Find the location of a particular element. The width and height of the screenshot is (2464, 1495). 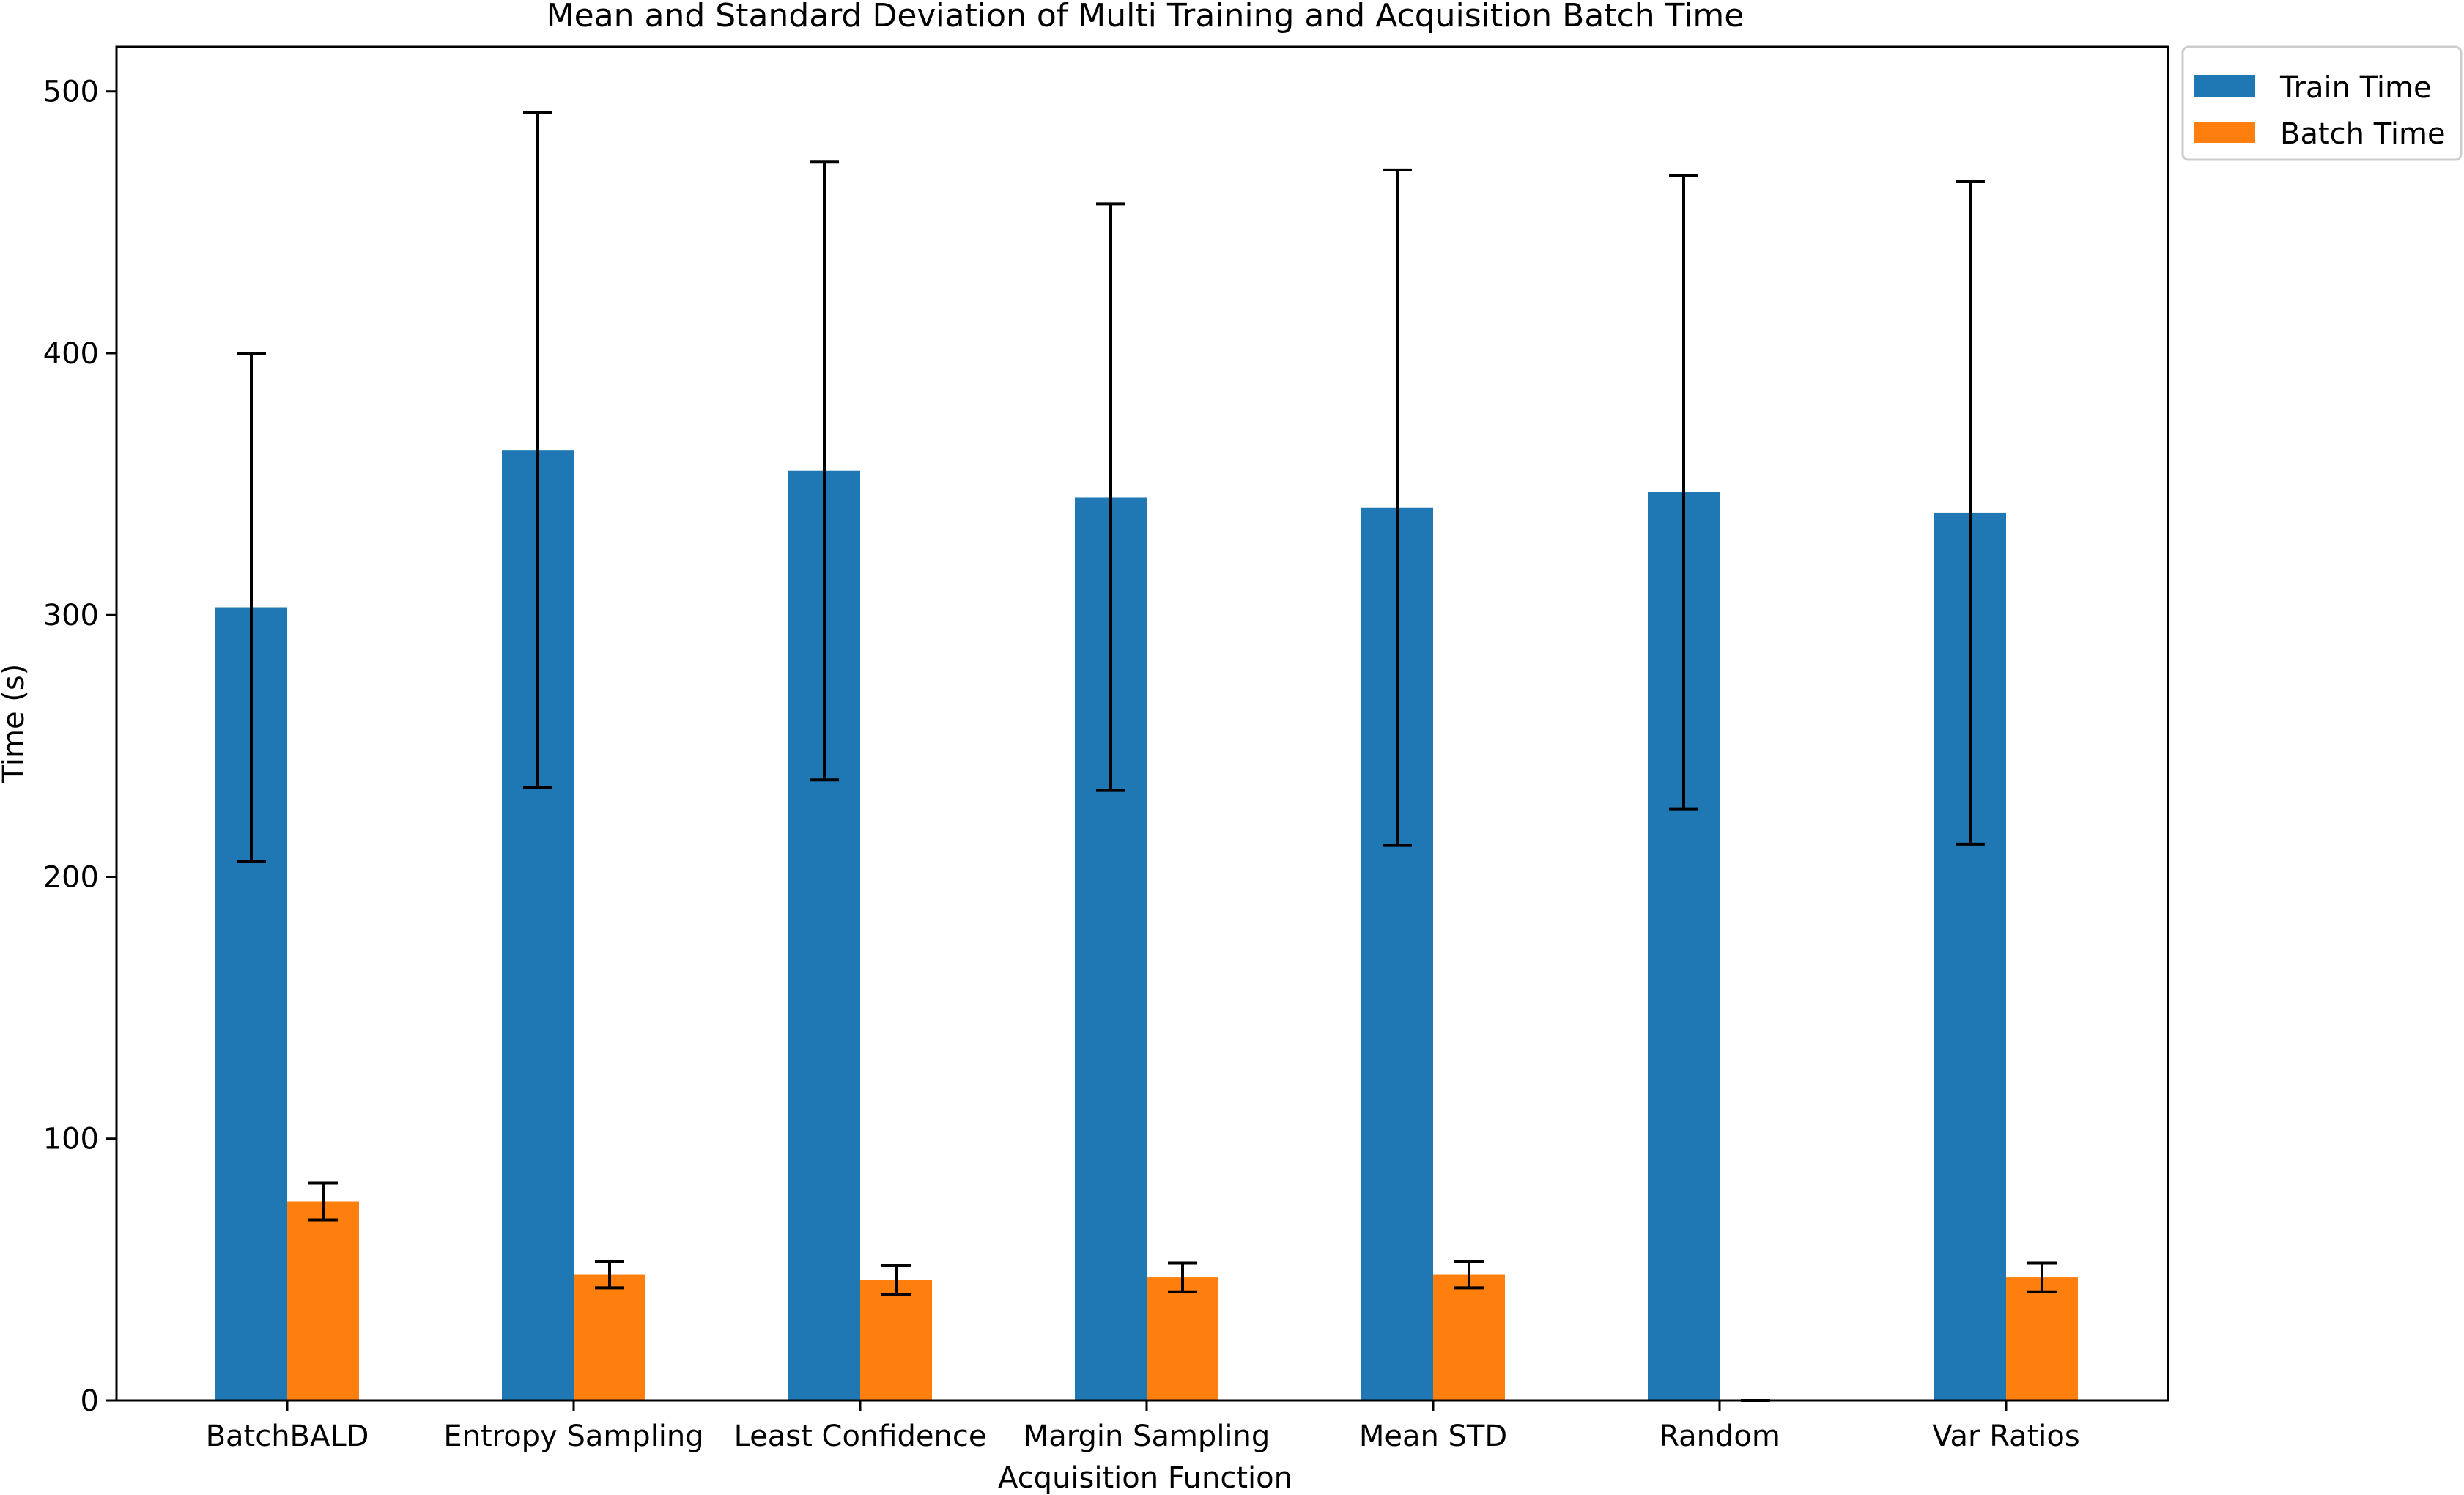

y-tick-label: 500 is located at coordinates (71, 92).